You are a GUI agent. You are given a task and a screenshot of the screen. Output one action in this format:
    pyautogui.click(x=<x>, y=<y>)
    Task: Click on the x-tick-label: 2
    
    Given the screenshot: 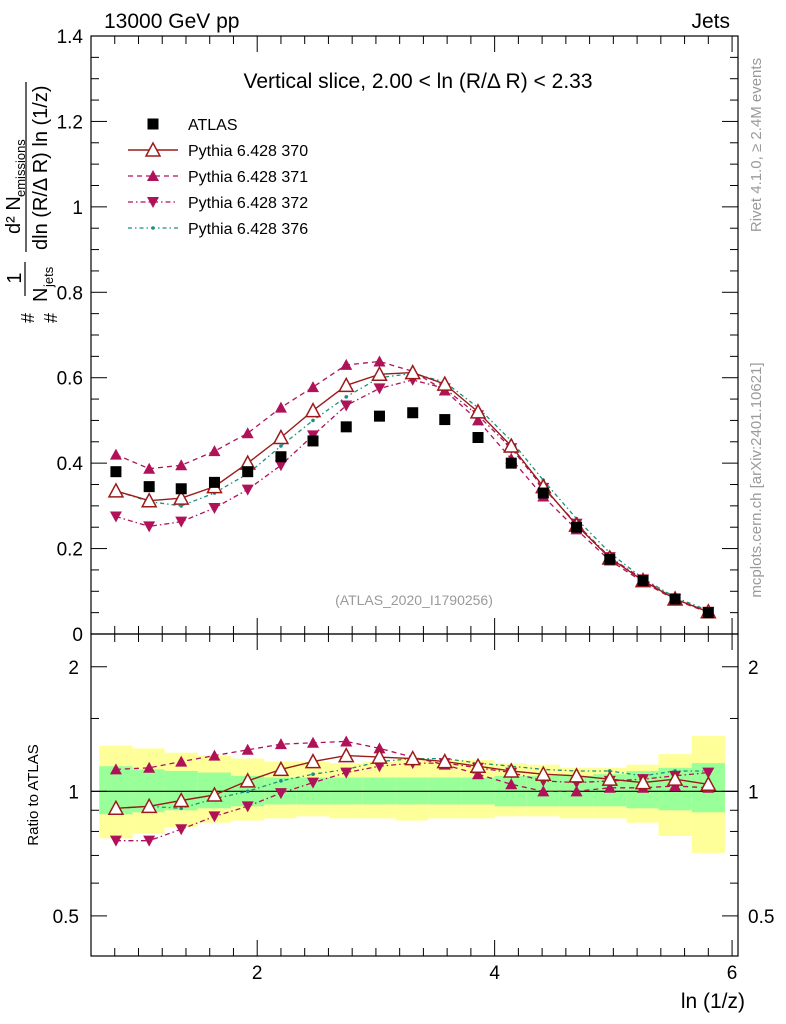 What is the action you would take?
    pyautogui.click(x=257, y=973)
    